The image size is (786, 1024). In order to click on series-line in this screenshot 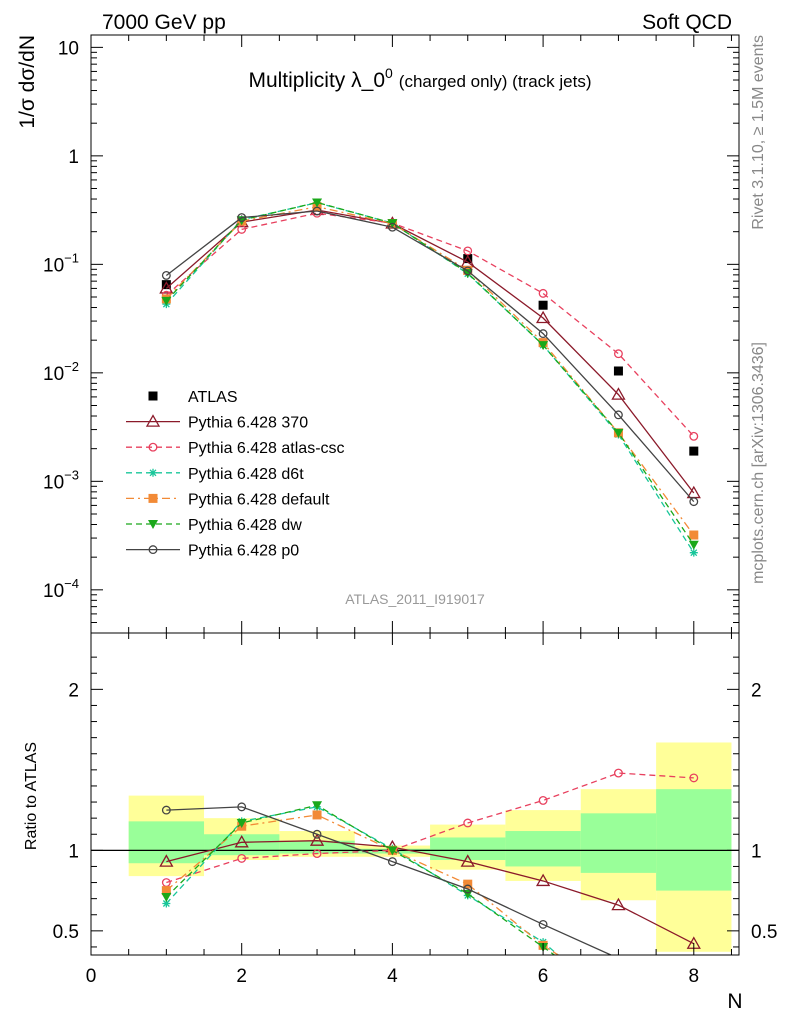, I will do `click(430, 324)`.